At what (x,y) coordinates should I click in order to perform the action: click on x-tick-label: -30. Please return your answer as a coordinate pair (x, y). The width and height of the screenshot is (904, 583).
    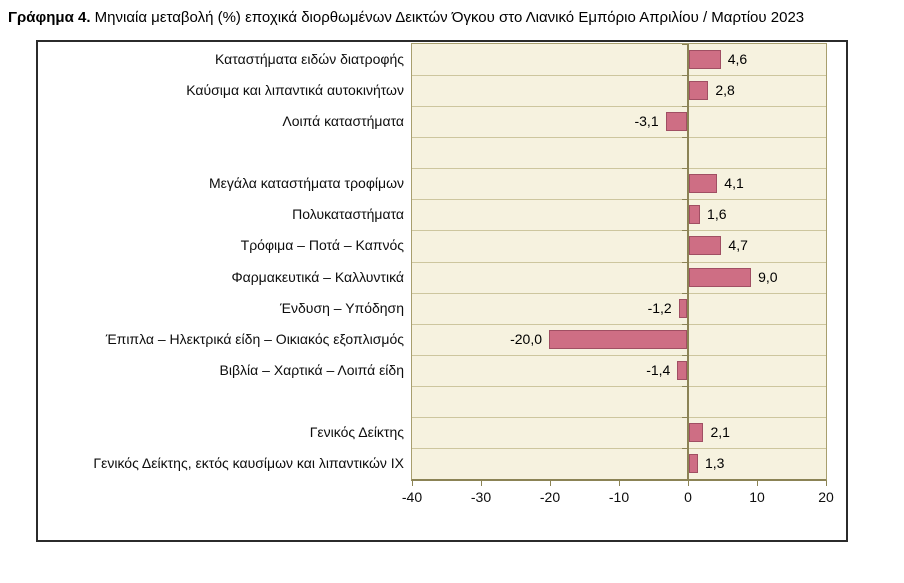
    Looking at the image, I should click on (481, 497).